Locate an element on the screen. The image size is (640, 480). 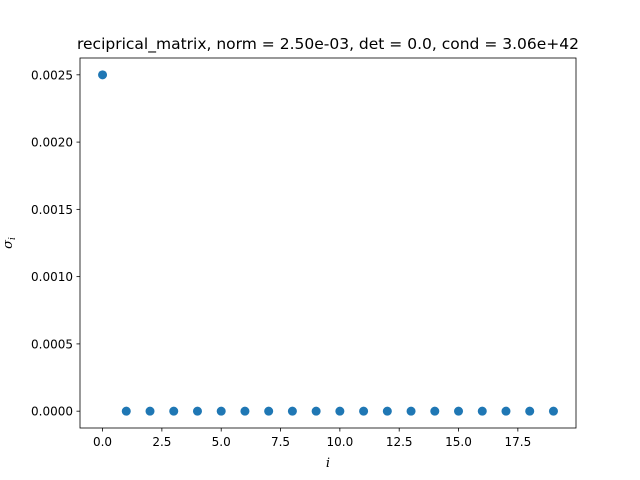
y-axis-label: σi is located at coordinates (9, 243).